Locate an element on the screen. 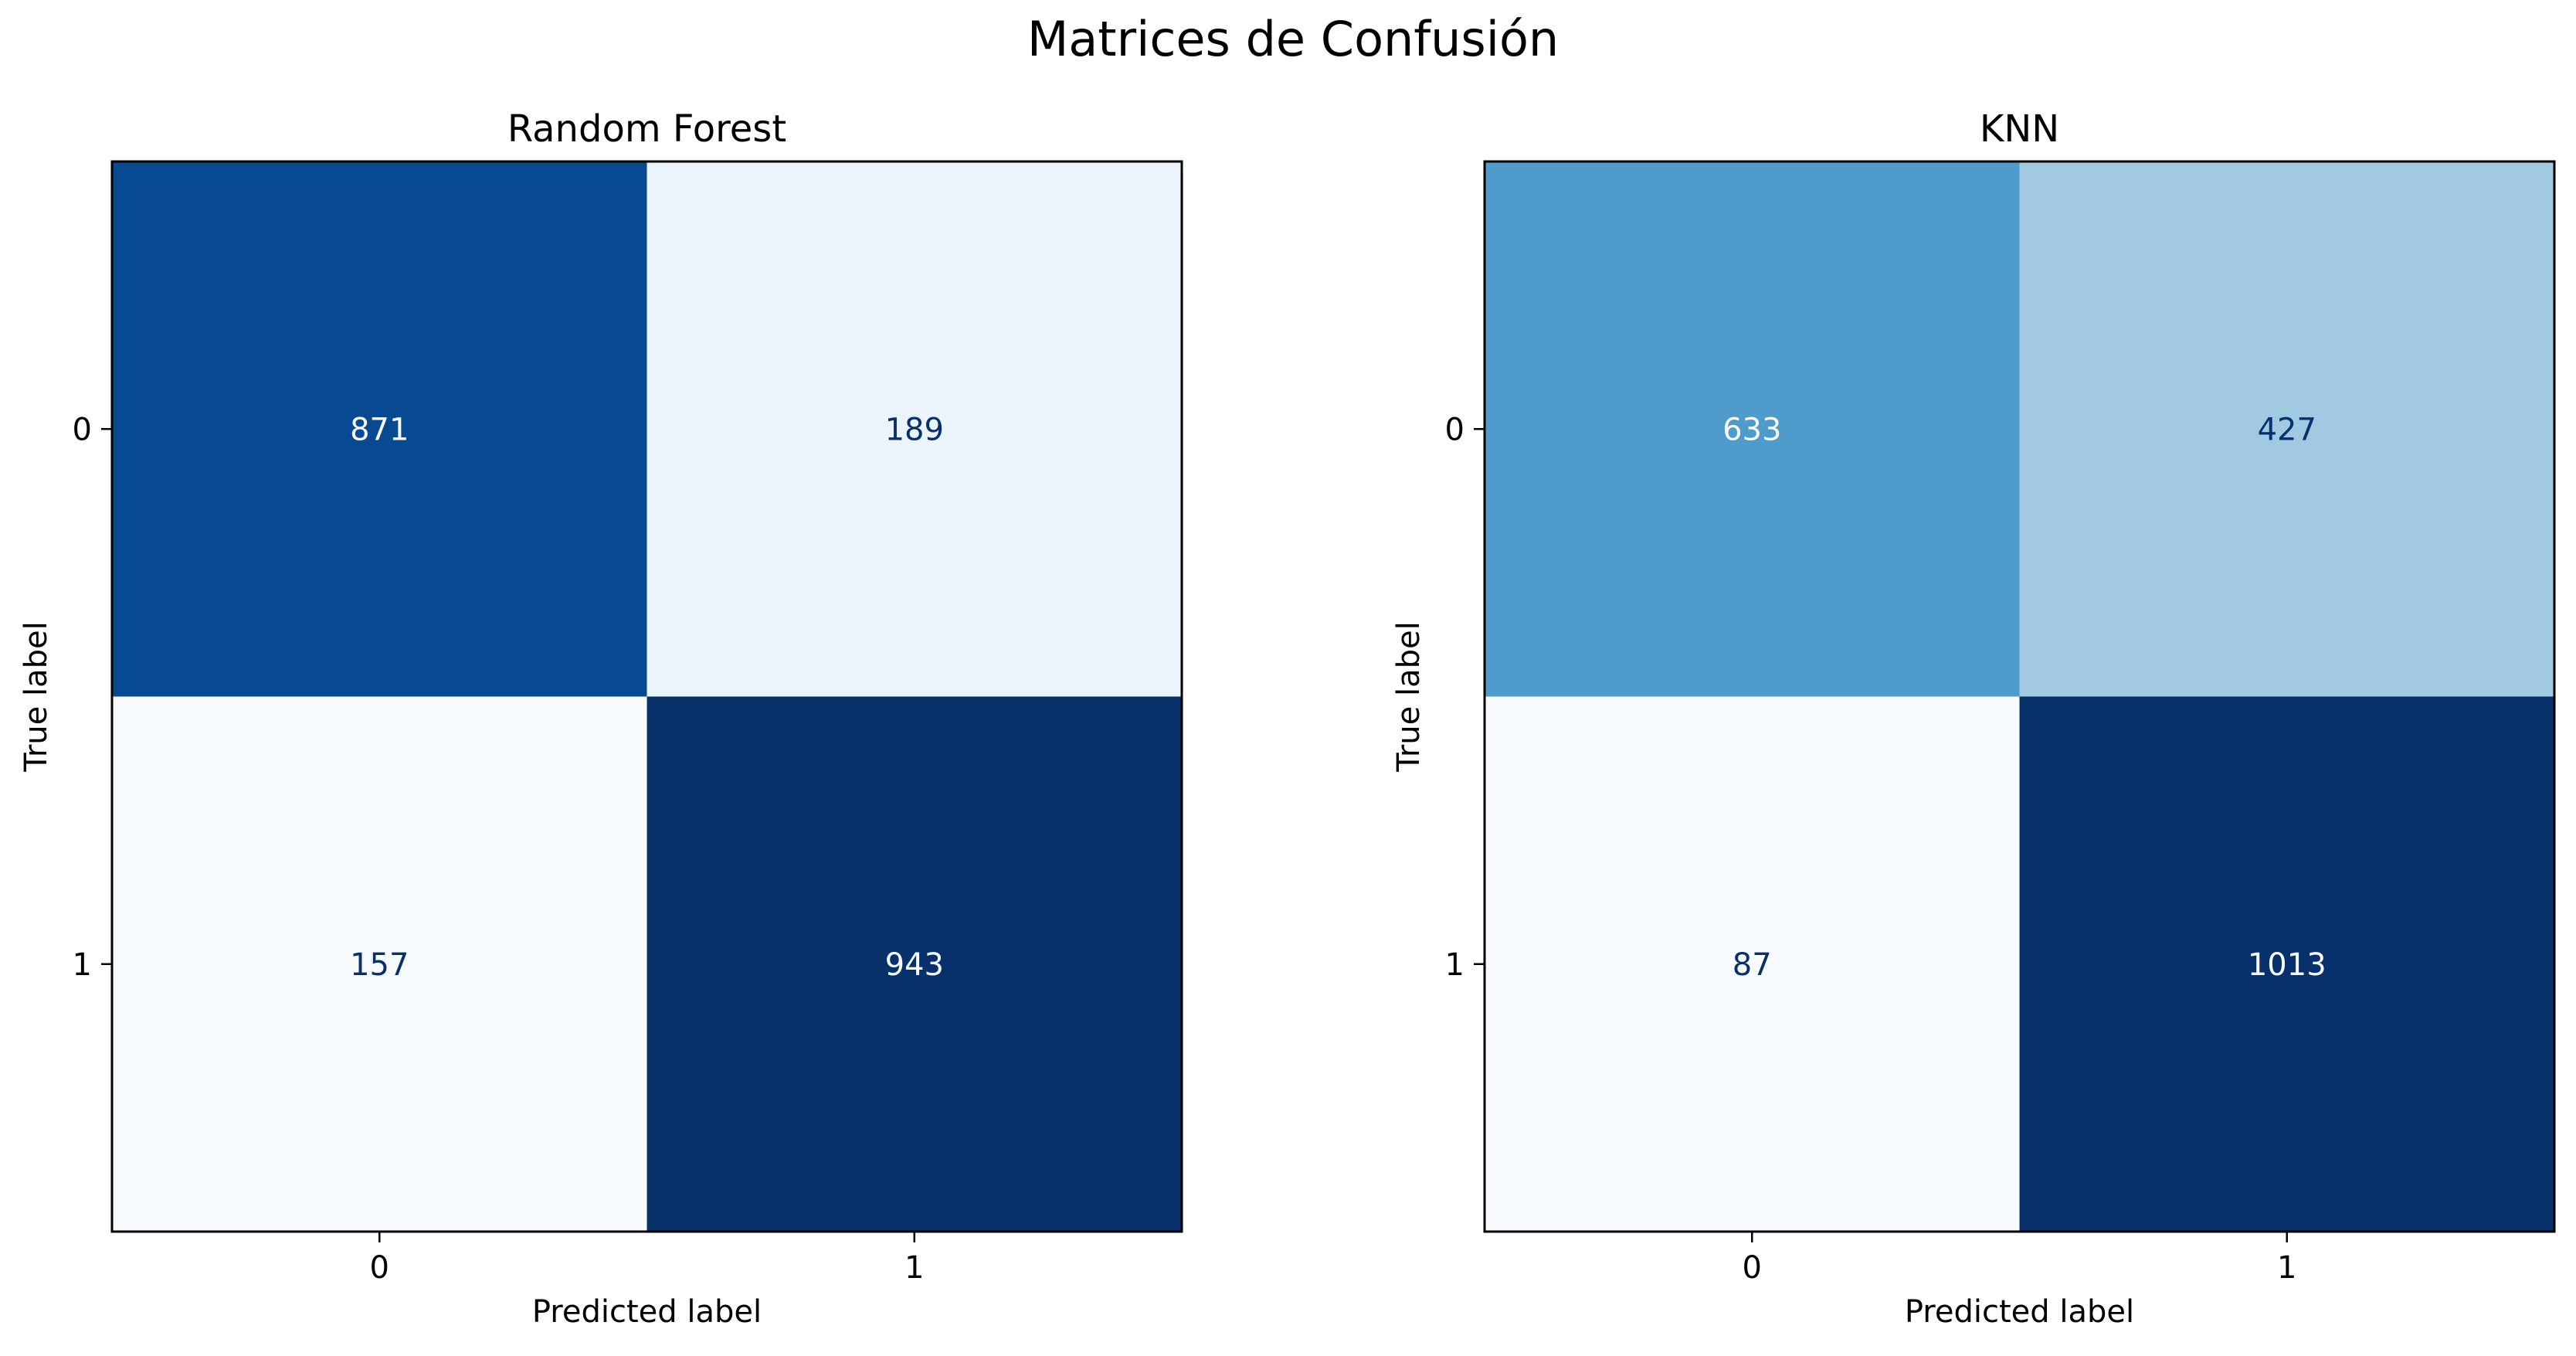  cell-value-label: 87 is located at coordinates (1753, 965).